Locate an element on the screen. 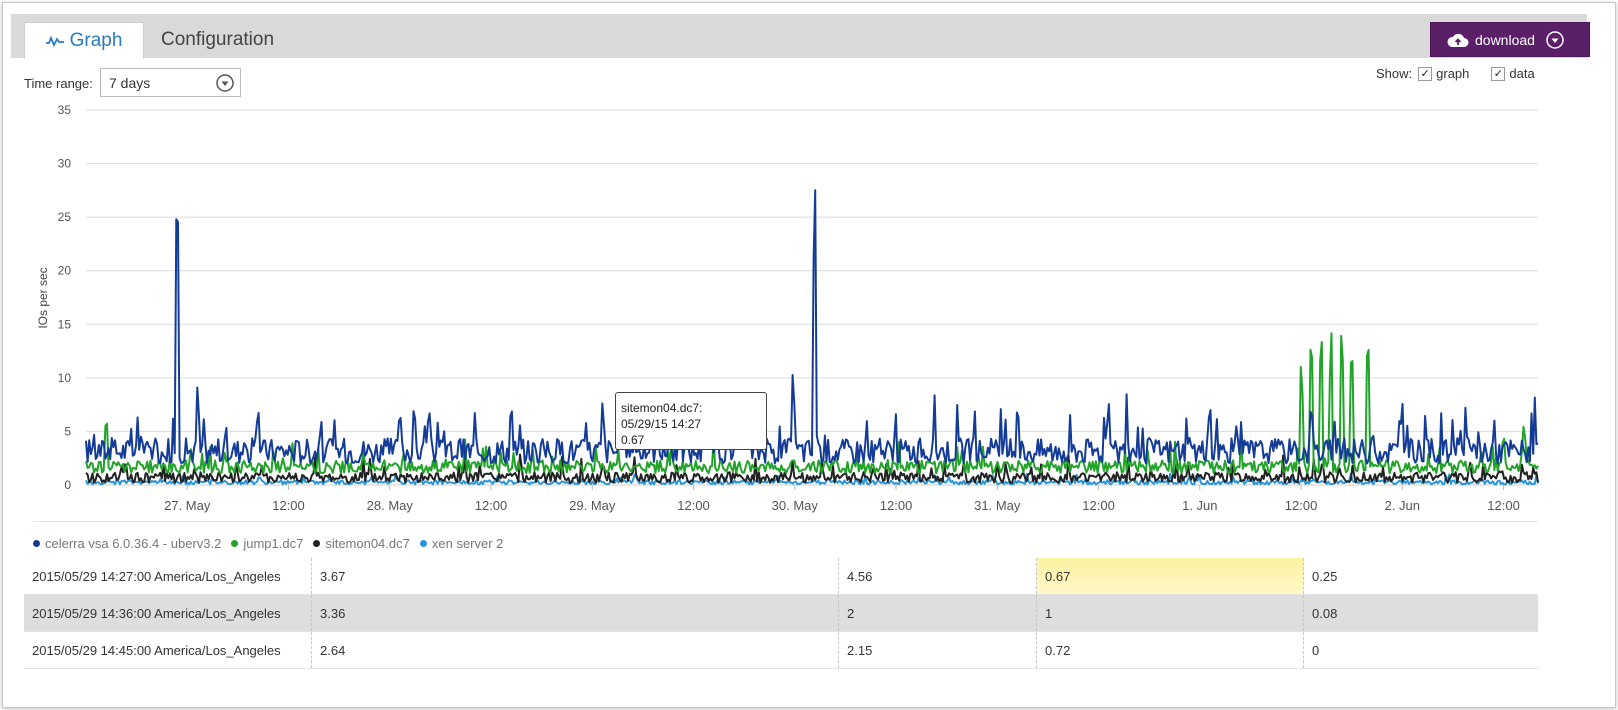 The image size is (1618, 710). tab-configuration: Configuration is located at coordinates (217, 40).